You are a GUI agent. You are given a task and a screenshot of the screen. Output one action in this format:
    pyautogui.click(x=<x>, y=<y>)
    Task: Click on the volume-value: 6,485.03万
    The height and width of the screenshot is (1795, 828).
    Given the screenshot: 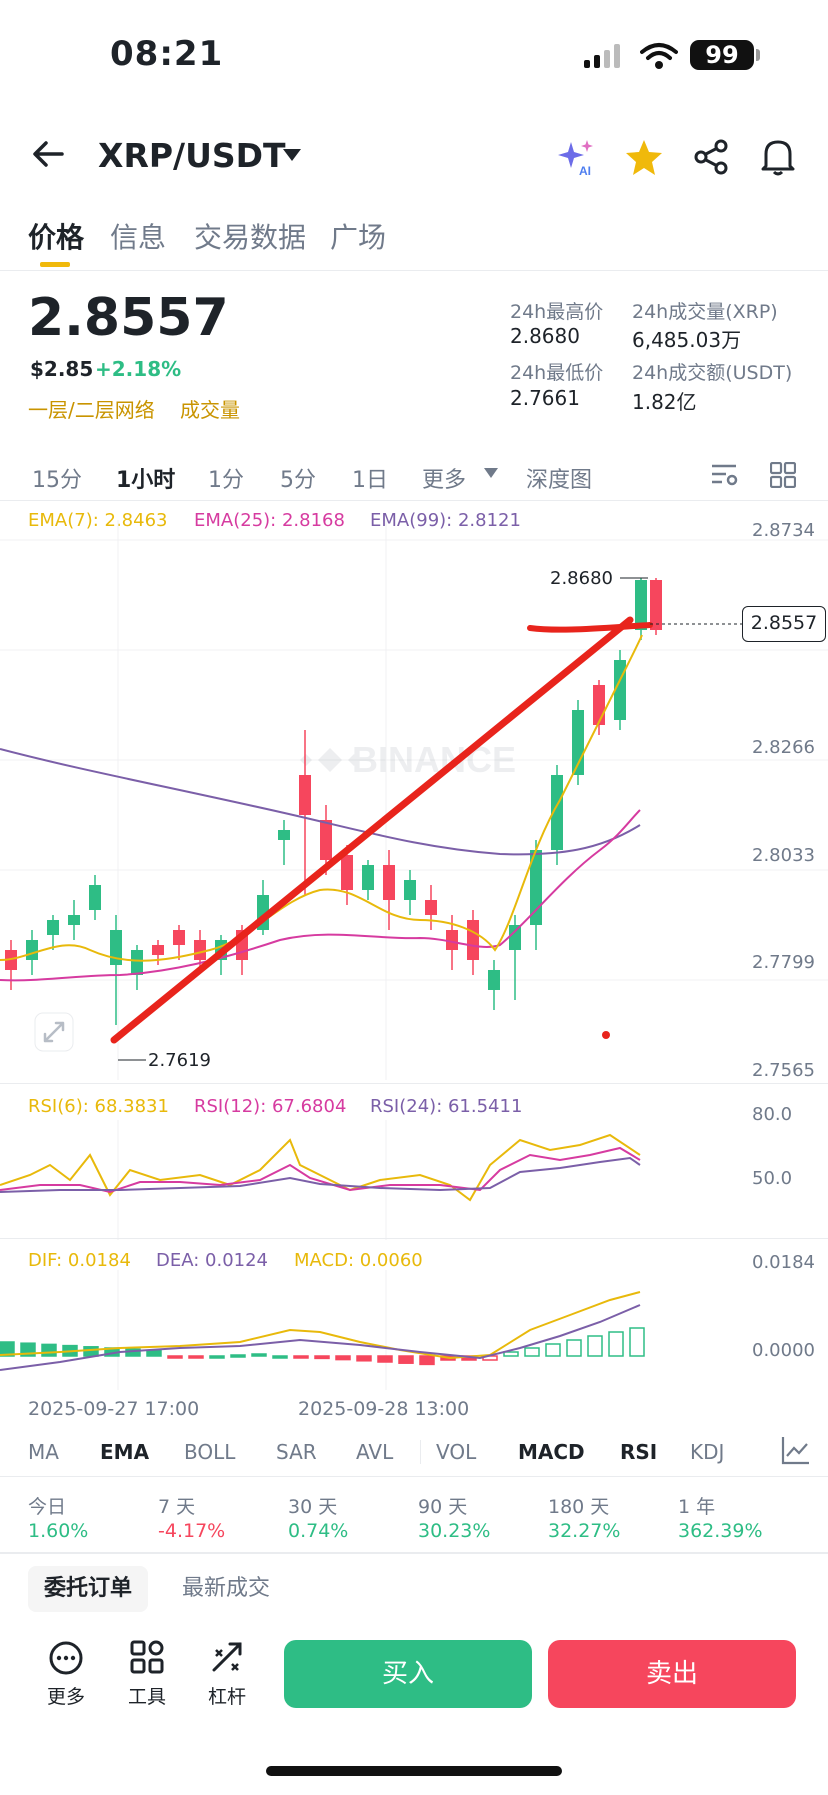 What is the action you would take?
    pyautogui.click(x=687, y=340)
    